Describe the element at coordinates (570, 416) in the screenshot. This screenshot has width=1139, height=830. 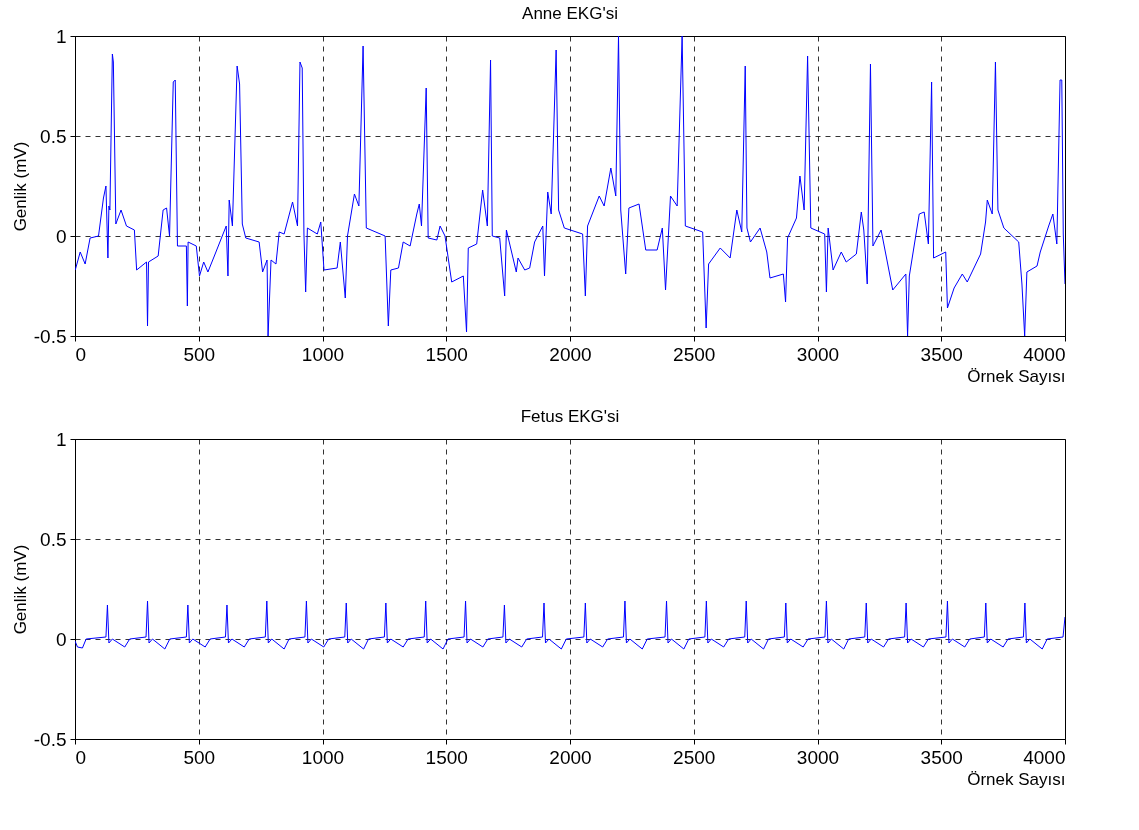
I see `chart-title: Fetus EKG'si` at that location.